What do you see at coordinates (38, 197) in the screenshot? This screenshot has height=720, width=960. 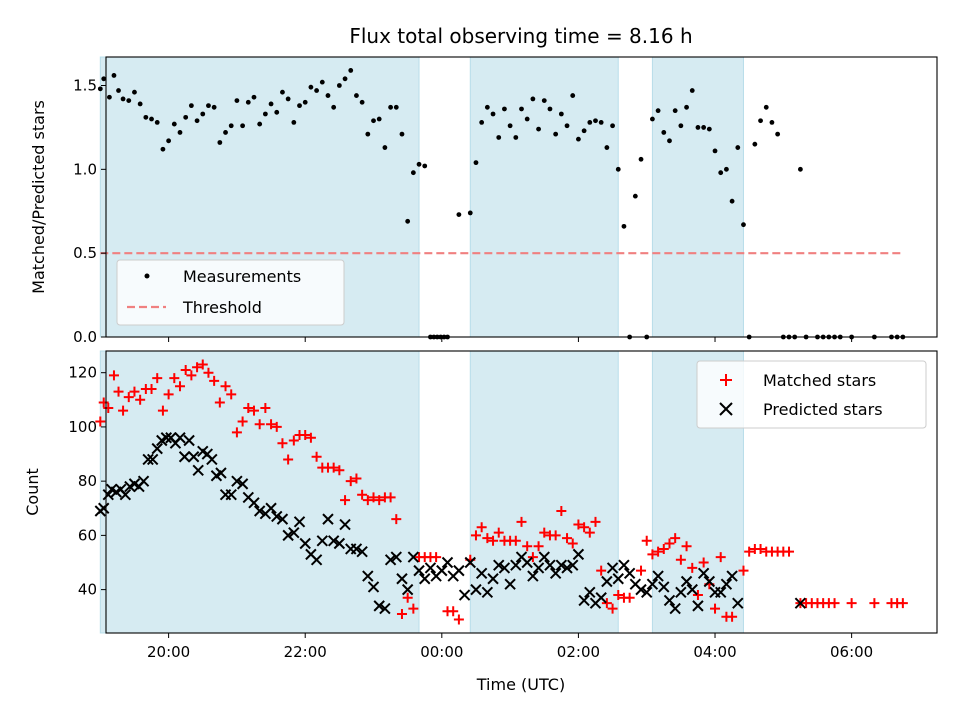 I see `top-y-axis-label: Matched/Predicted stars` at bounding box center [38, 197].